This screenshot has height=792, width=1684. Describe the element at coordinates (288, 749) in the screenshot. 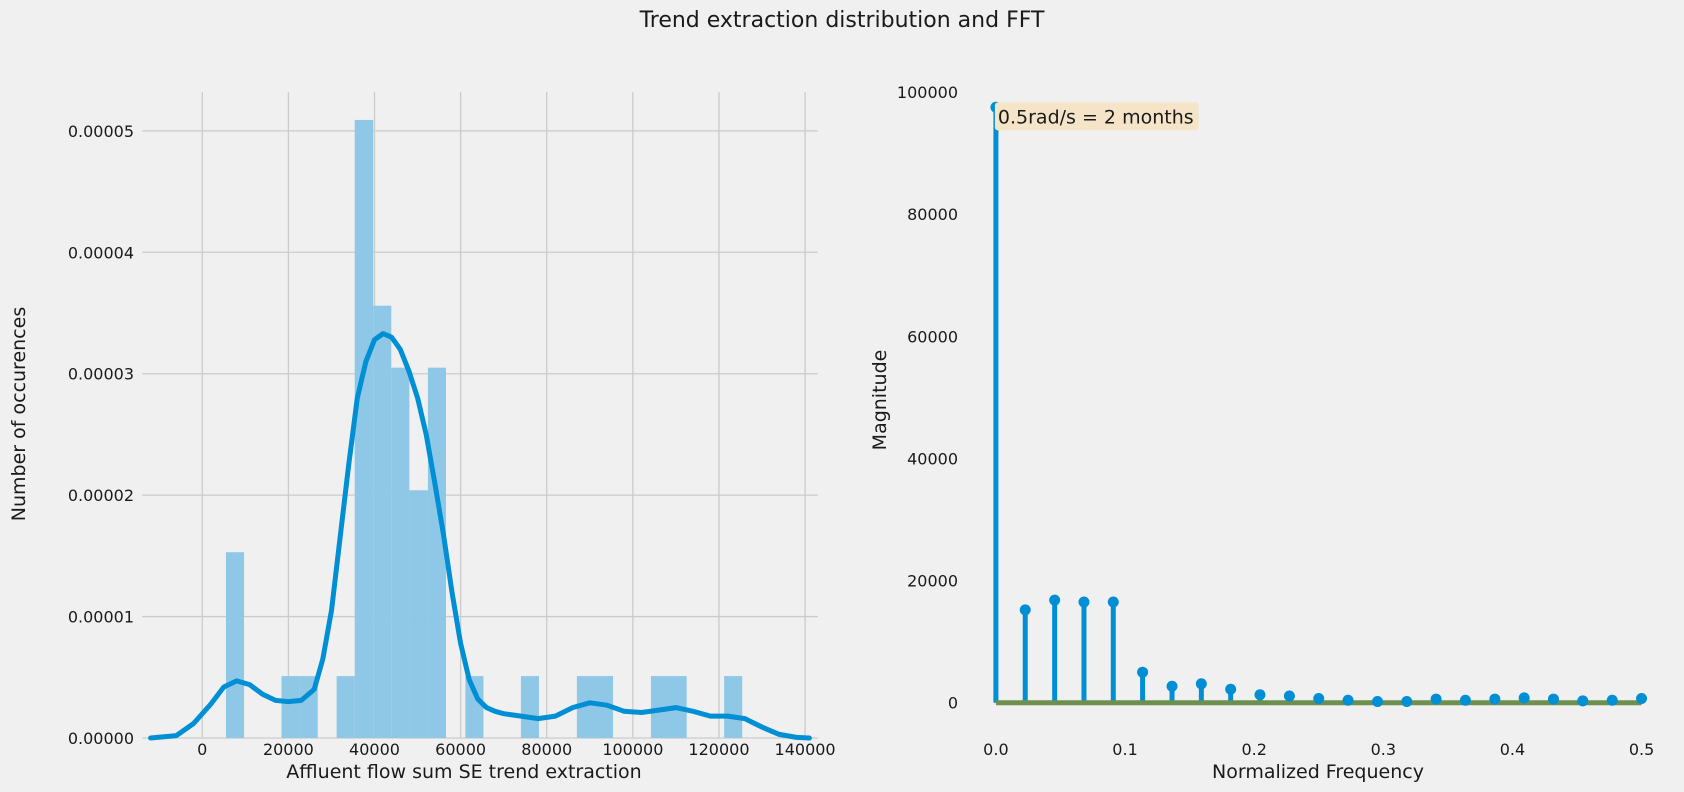

I see `histogram-x-tick-label: 20000` at that location.